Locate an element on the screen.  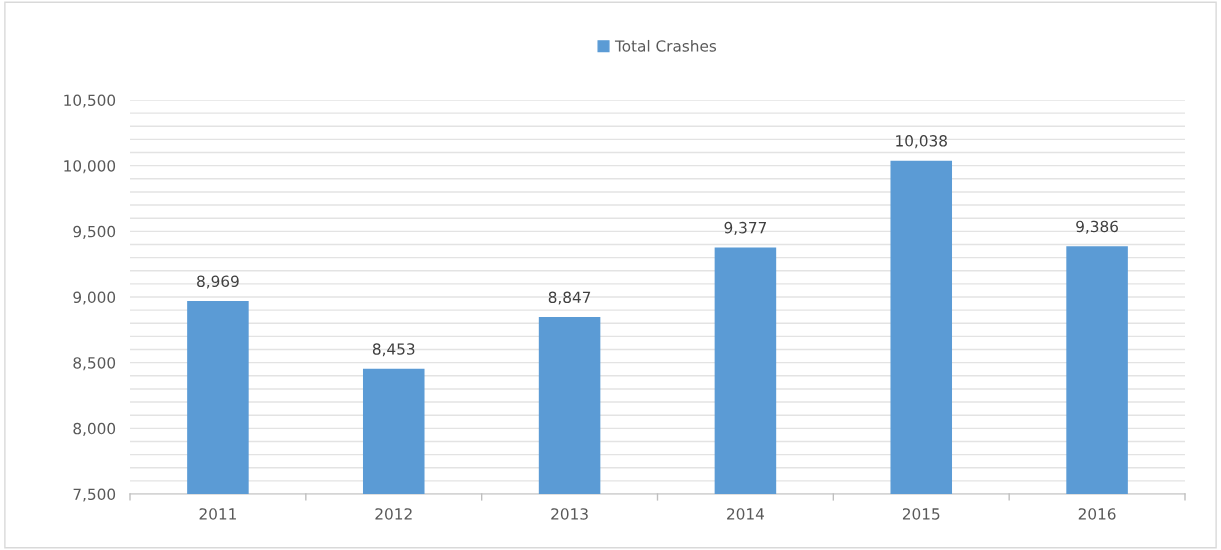
legend-label: Total Crashes is located at coordinates (665, 45).